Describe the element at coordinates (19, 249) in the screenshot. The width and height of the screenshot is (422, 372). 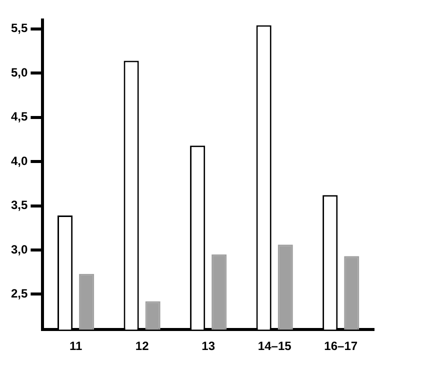
I see `y-tick-label: 3,0` at that location.